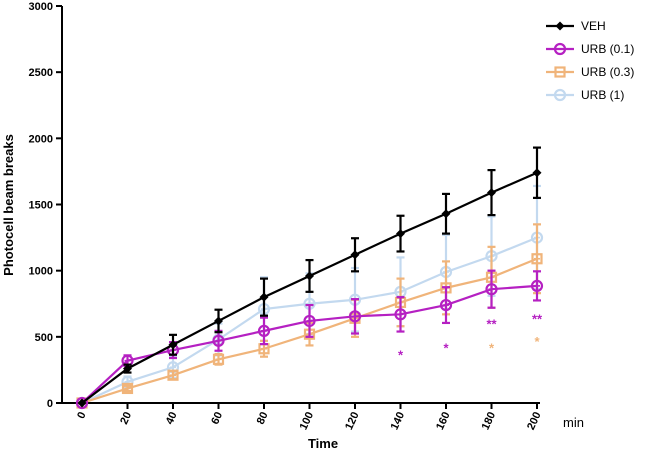 The image size is (647, 451). I want to click on annotation-layer: * *** *** *, so click(470, 336).